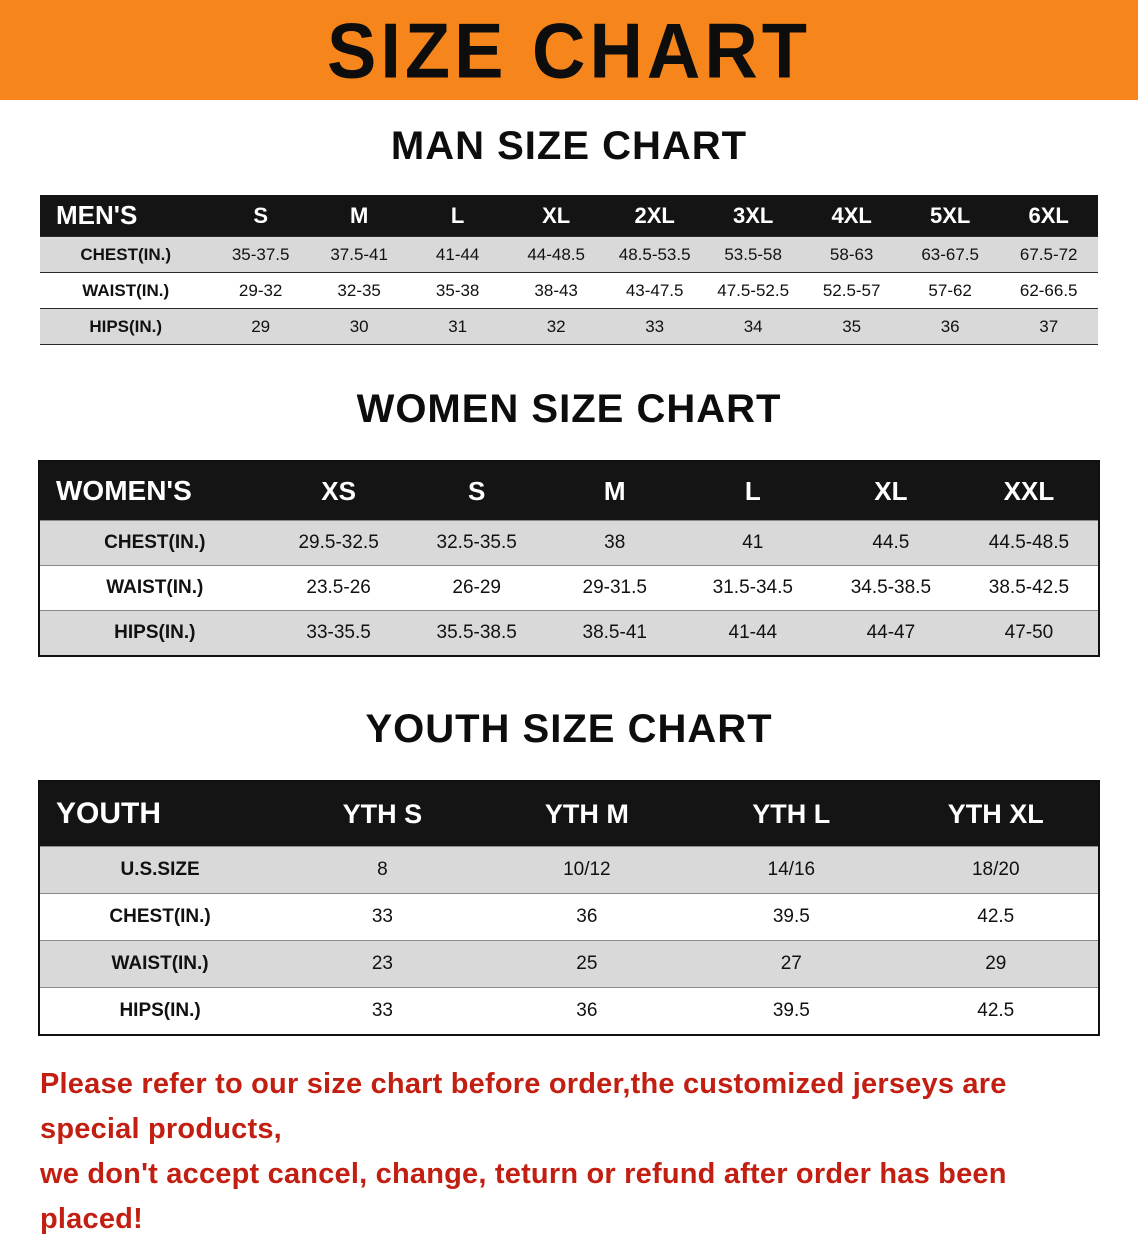  Describe the element at coordinates (791, 814) in the screenshot. I see `table-header-cell: YTH L` at that location.